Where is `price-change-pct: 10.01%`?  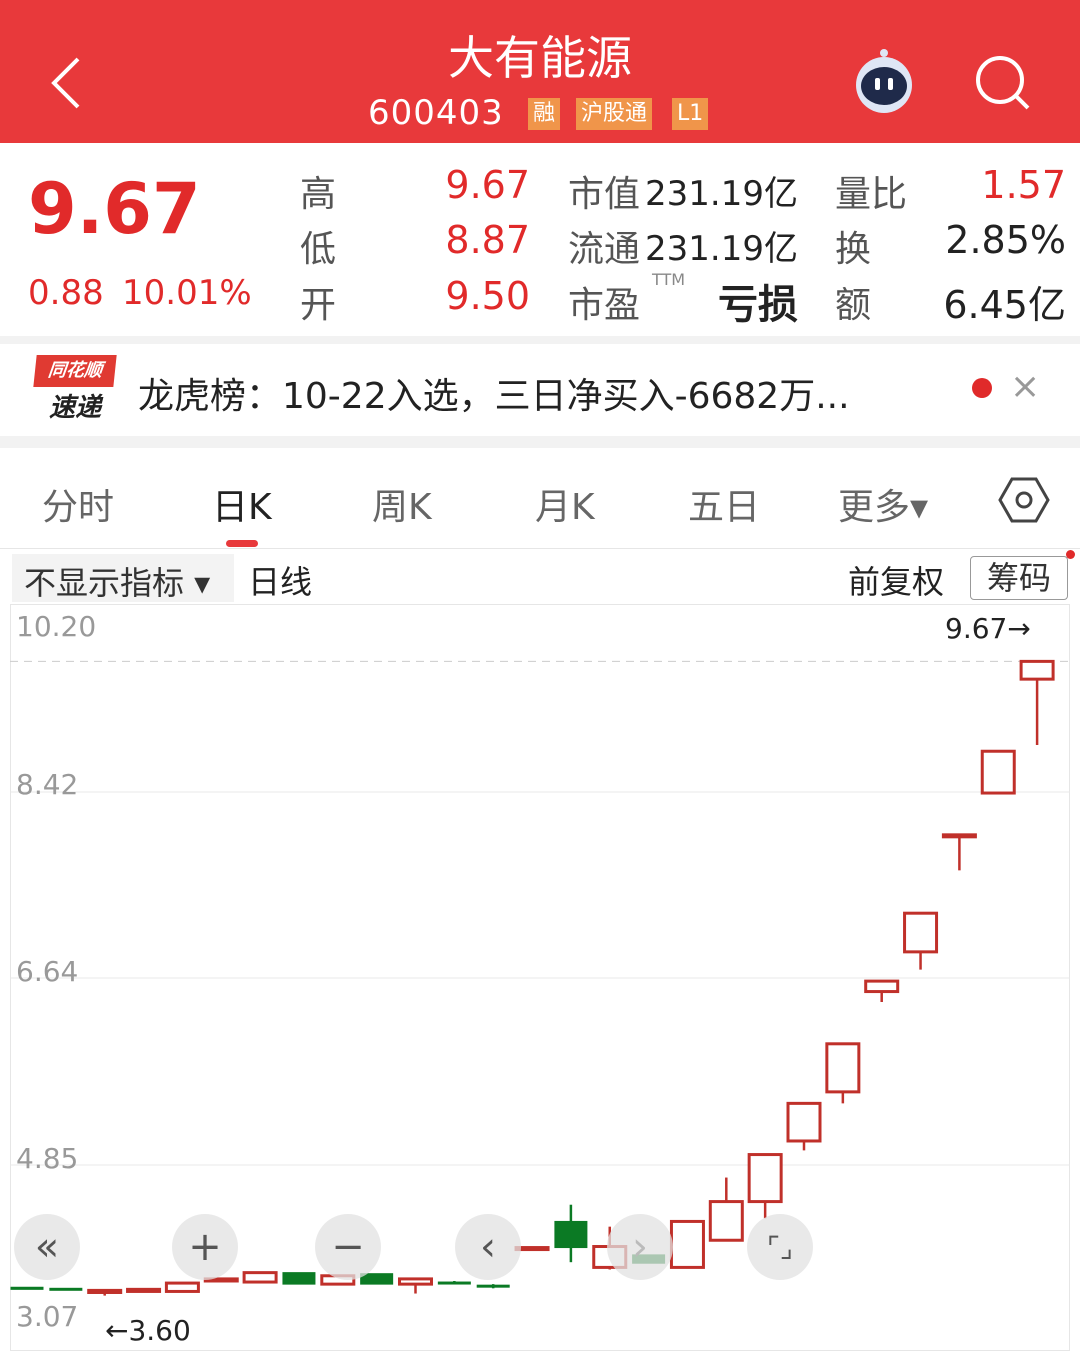
price-change-pct: 10.01% is located at coordinates (187, 293).